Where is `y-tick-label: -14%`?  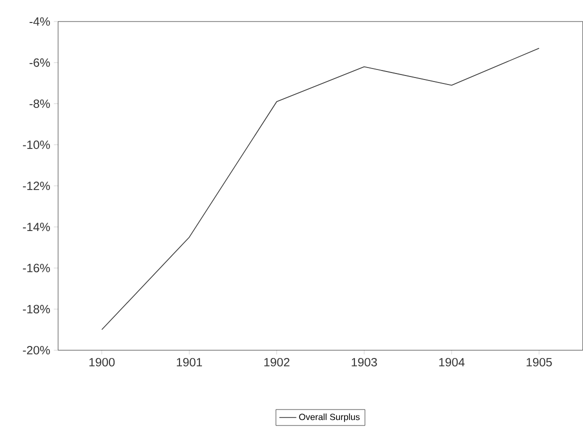
y-tick-label: -14% is located at coordinates (36, 227).